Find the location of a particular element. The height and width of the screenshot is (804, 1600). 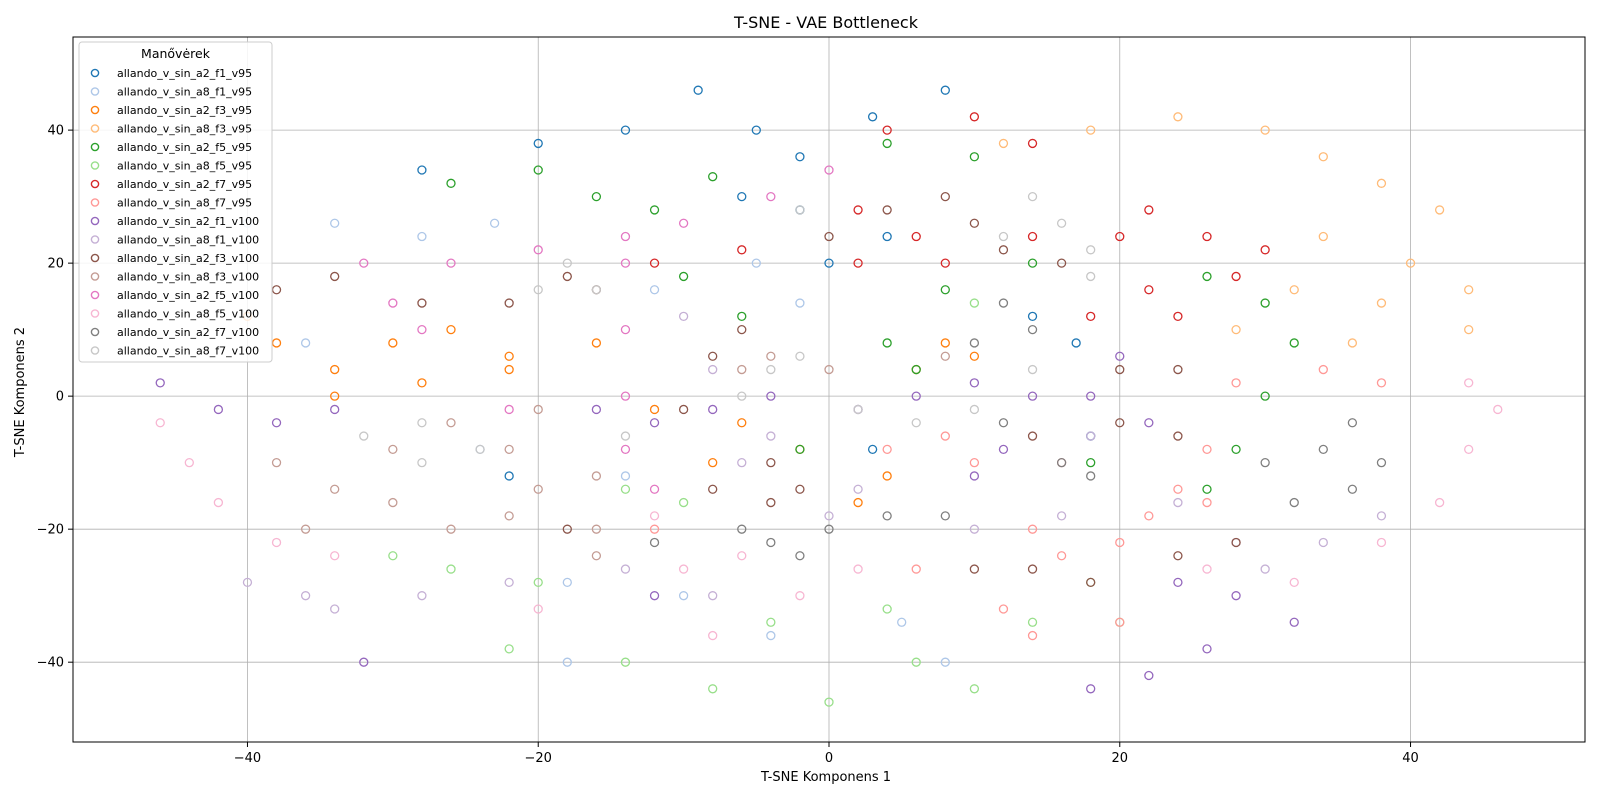

legend-title: Manővėrek is located at coordinates (176, 53).